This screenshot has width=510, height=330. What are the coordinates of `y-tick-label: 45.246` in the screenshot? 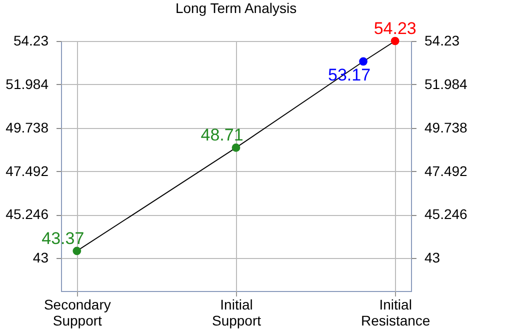 It's located at (27, 214).